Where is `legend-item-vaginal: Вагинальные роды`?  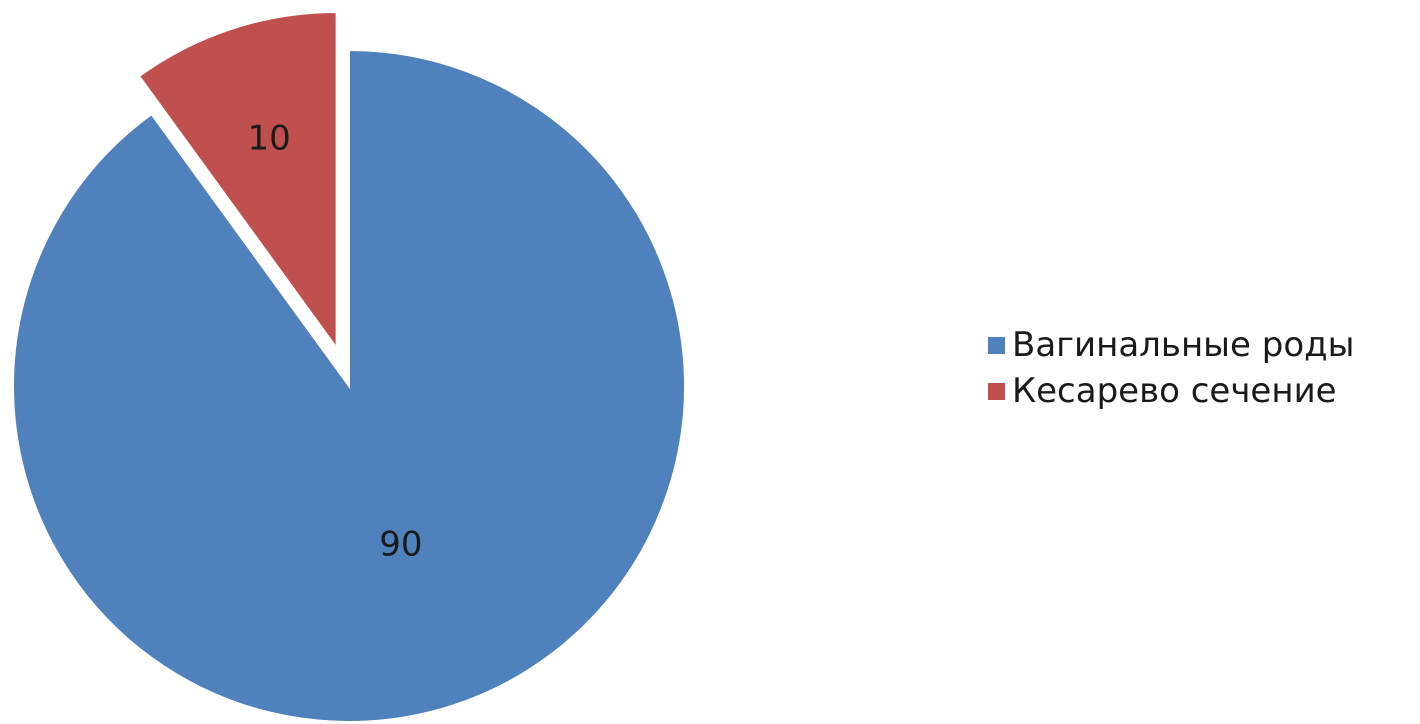 legend-item-vaginal: Вагинальные роды is located at coordinates (1198, 345).